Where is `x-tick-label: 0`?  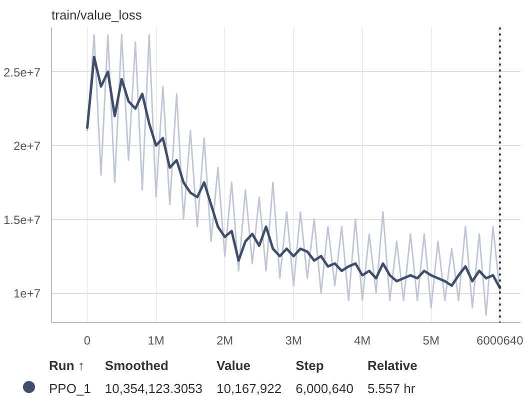
x-tick-label: 0 is located at coordinates (87, 341).